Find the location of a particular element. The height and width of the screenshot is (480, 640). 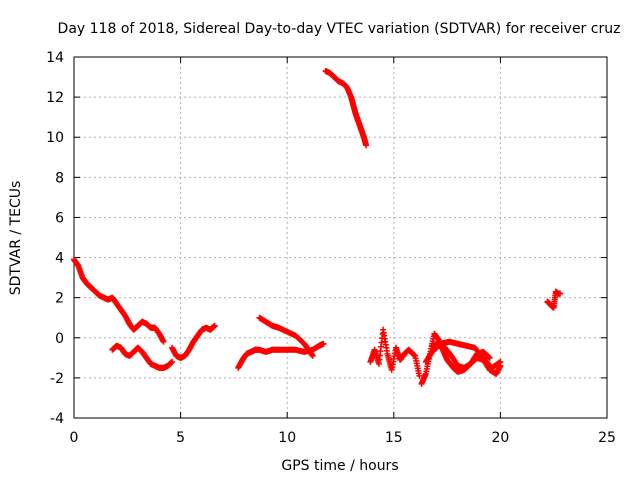

y-tick-label: 0 is located at coordinates (59, 339).